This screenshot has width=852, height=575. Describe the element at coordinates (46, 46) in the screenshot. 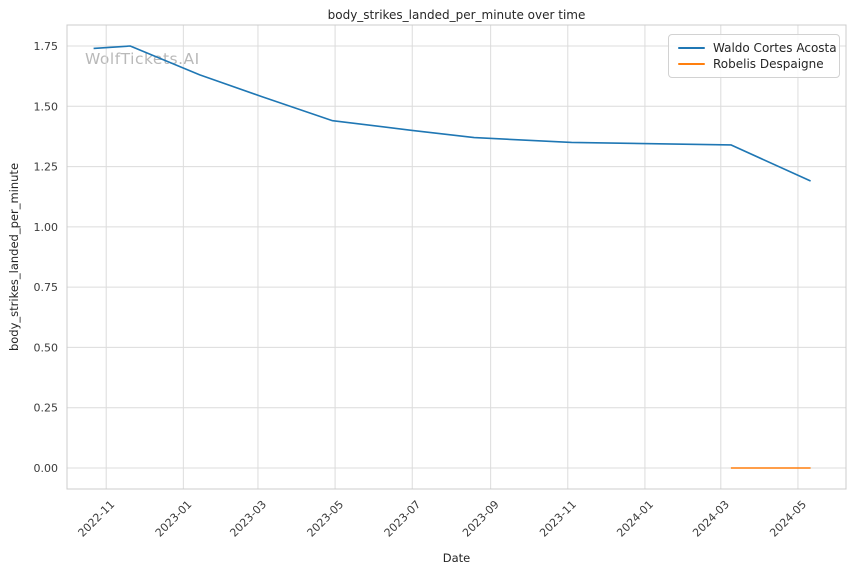

I see `y-tick-label: 1.75` at that location.